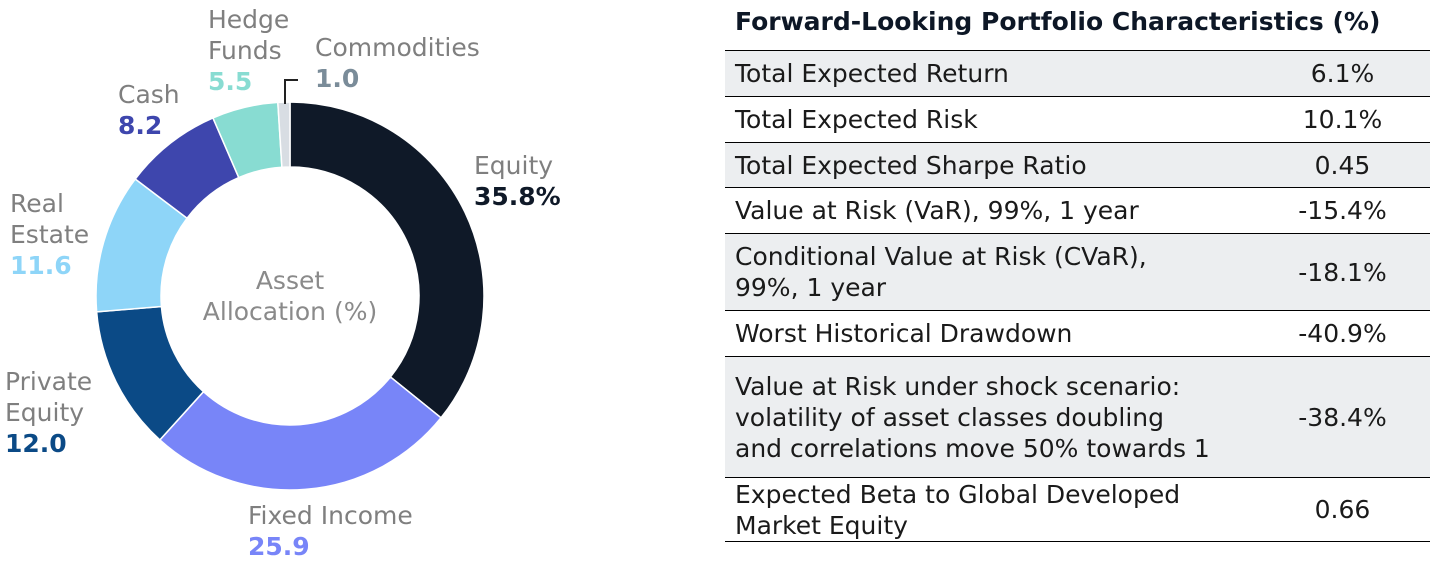 This screenshot has width=1438, height=573. Describe the element at coordinates (230, 81) in the screenshot. I see `label-value-hedge-funds: 5.5` at that location.